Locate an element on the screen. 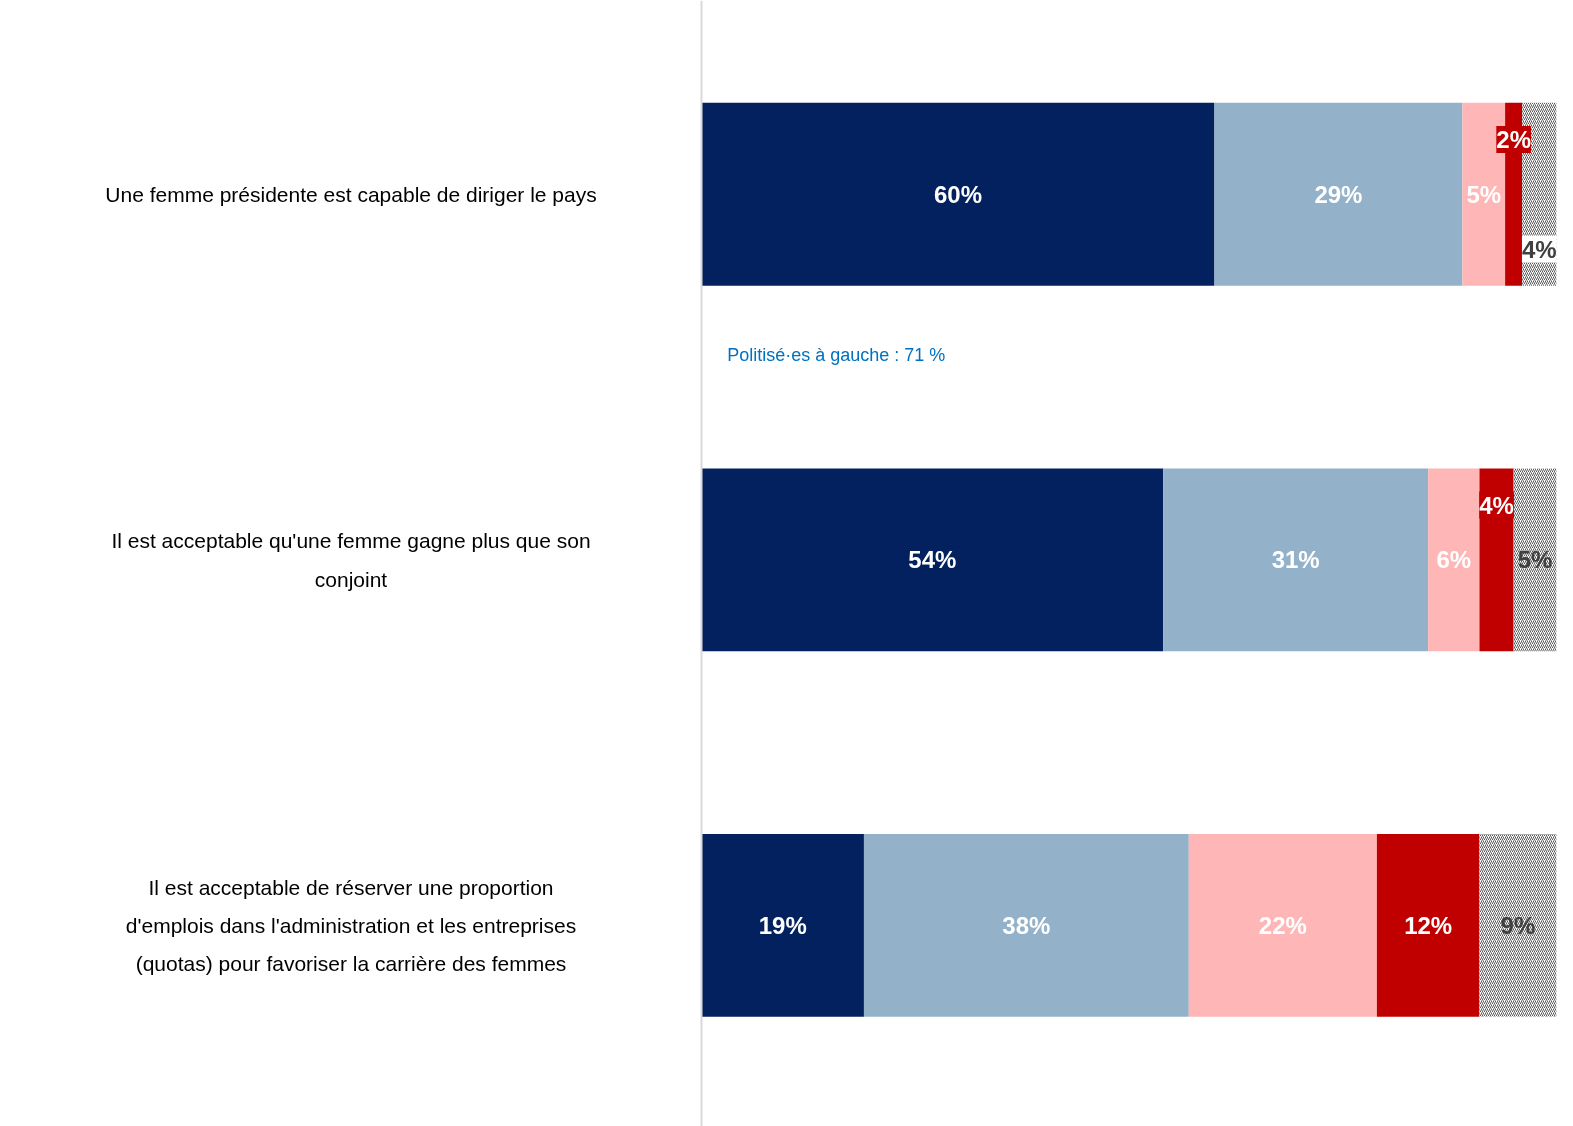 The width and height of the screenshot is (1573, 1126). data-label: 54% is located at coordinates (932, 560).